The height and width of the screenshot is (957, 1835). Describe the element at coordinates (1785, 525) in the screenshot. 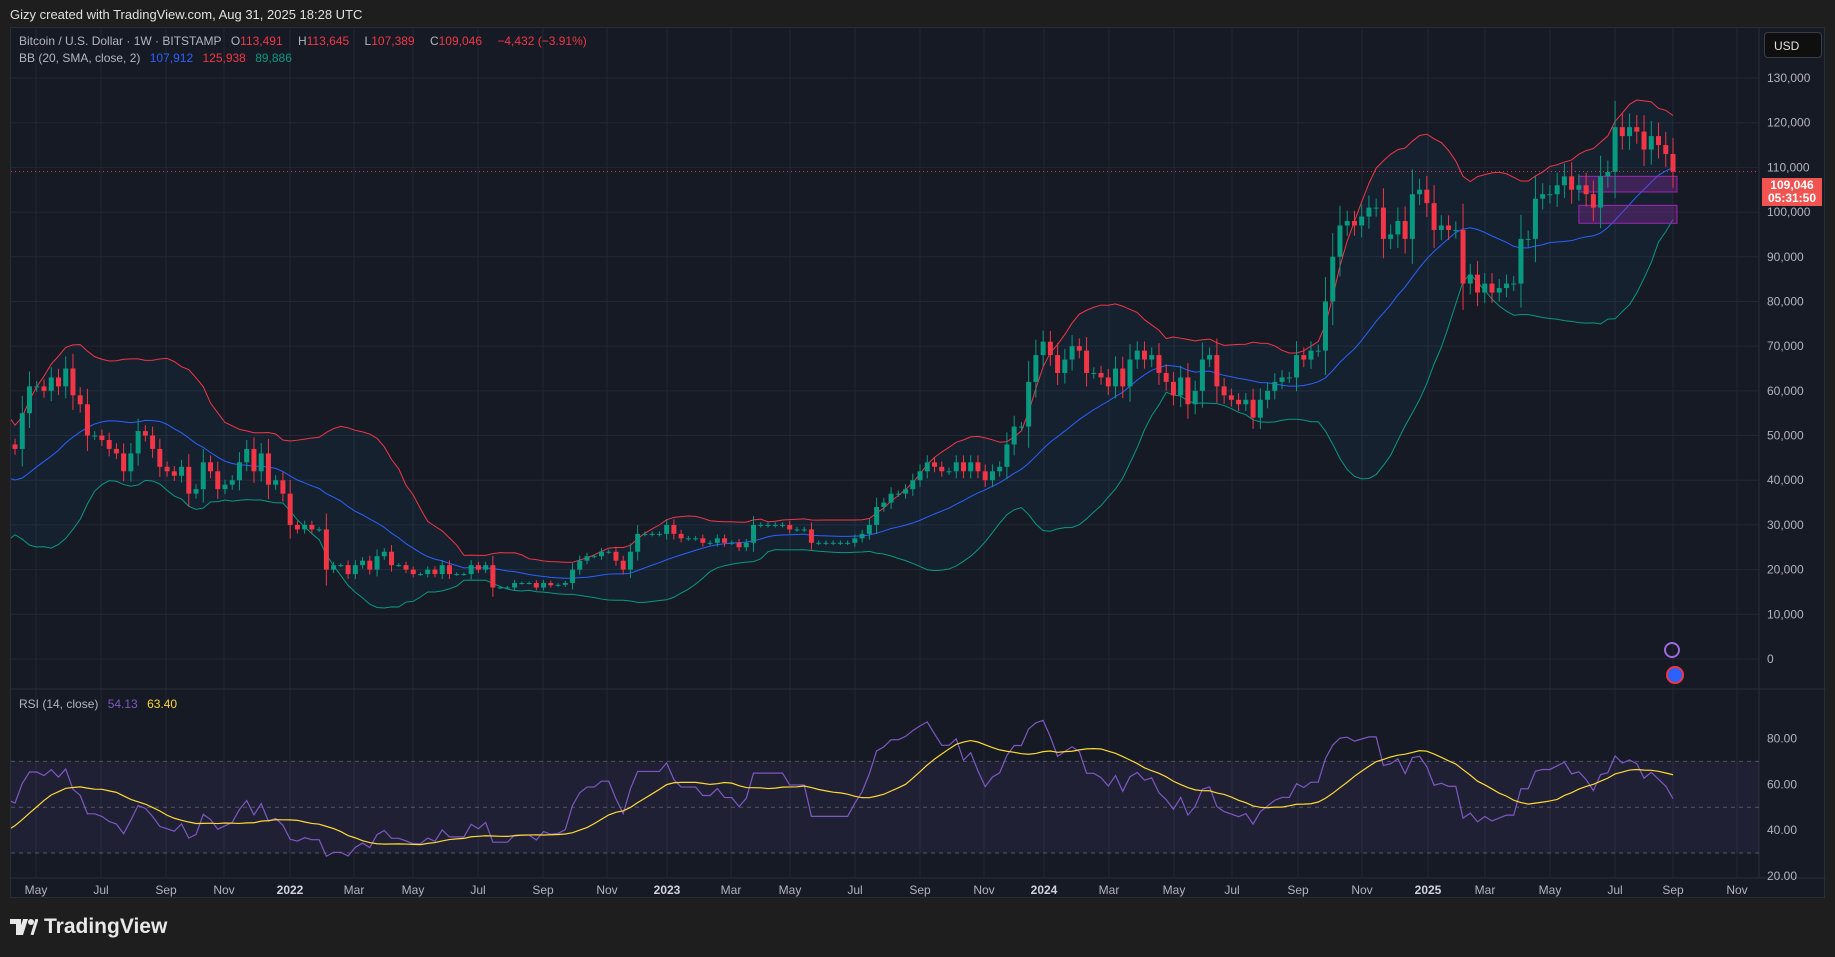

I see `price-tick: 30,000` at that location.